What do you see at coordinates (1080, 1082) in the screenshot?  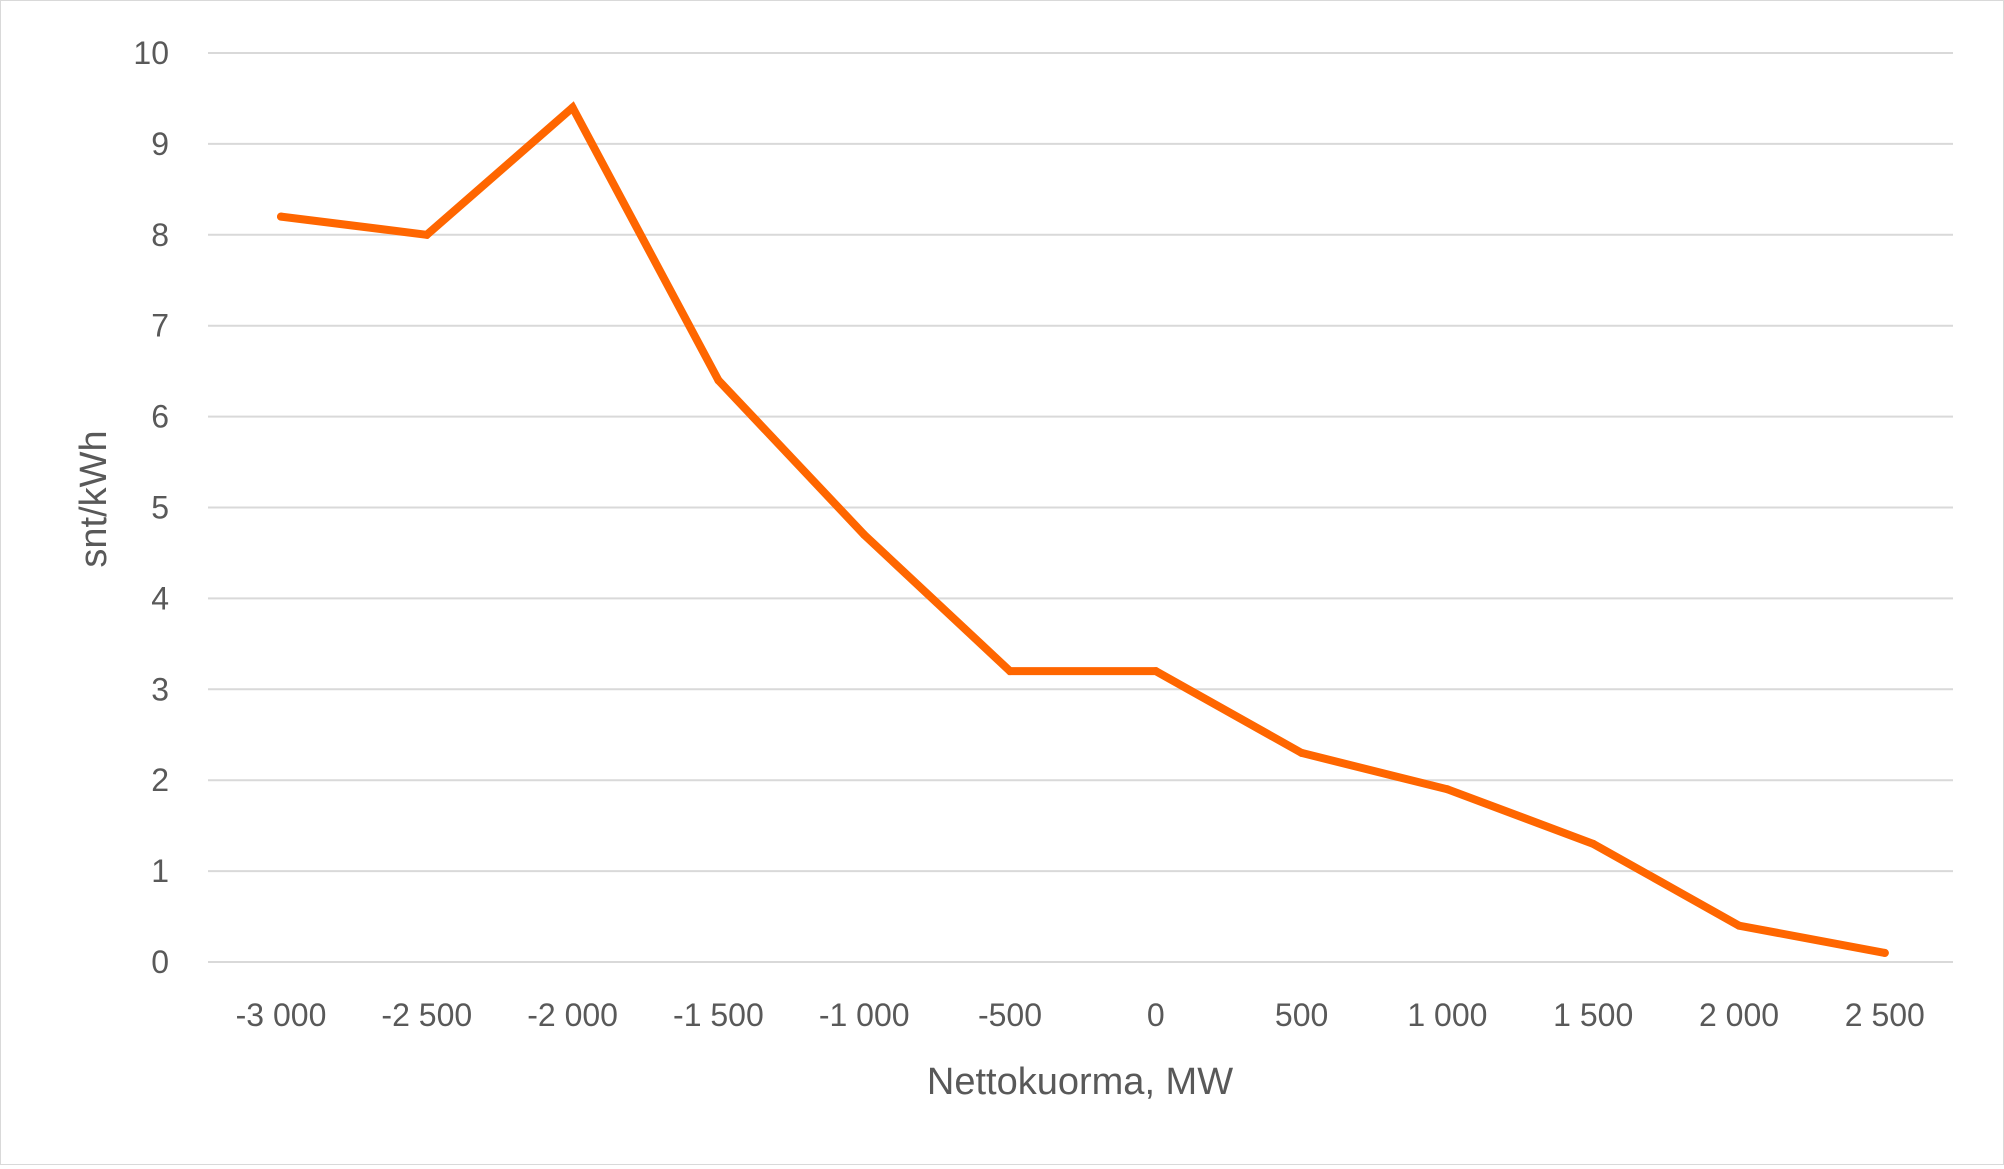 I see `x-axis-title: Nettokuorma, MW` at bounding box center [1080, 1082].